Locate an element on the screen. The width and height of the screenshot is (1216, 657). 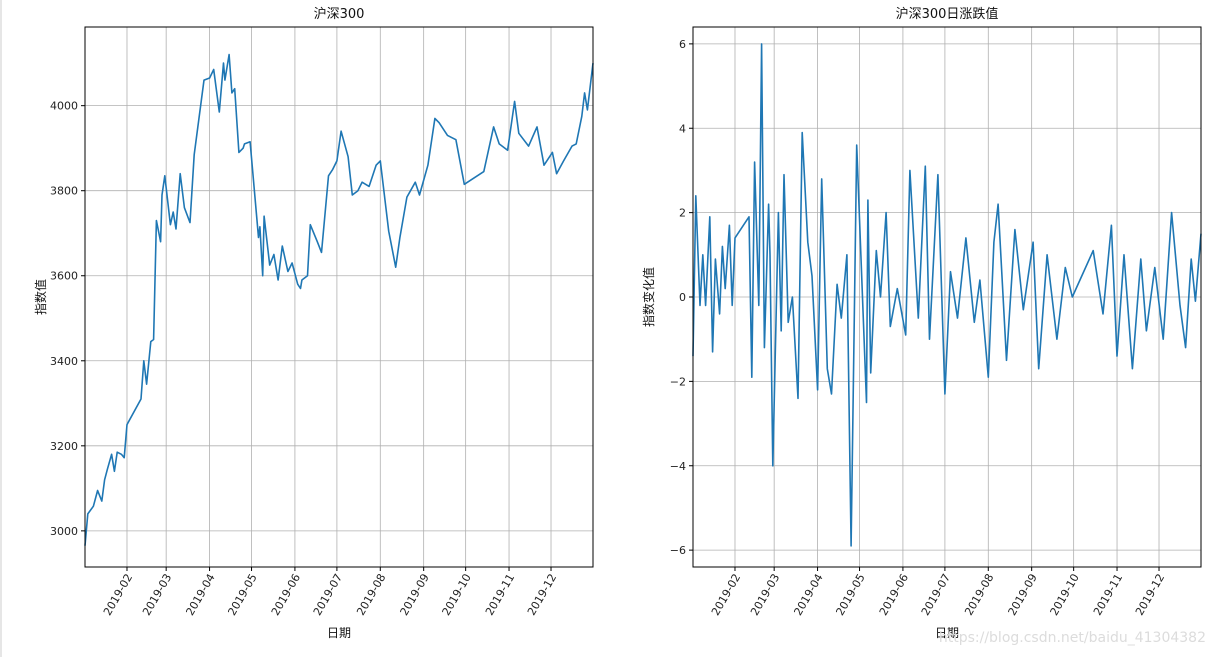
window-left-border is located at coordinates (1, 328).